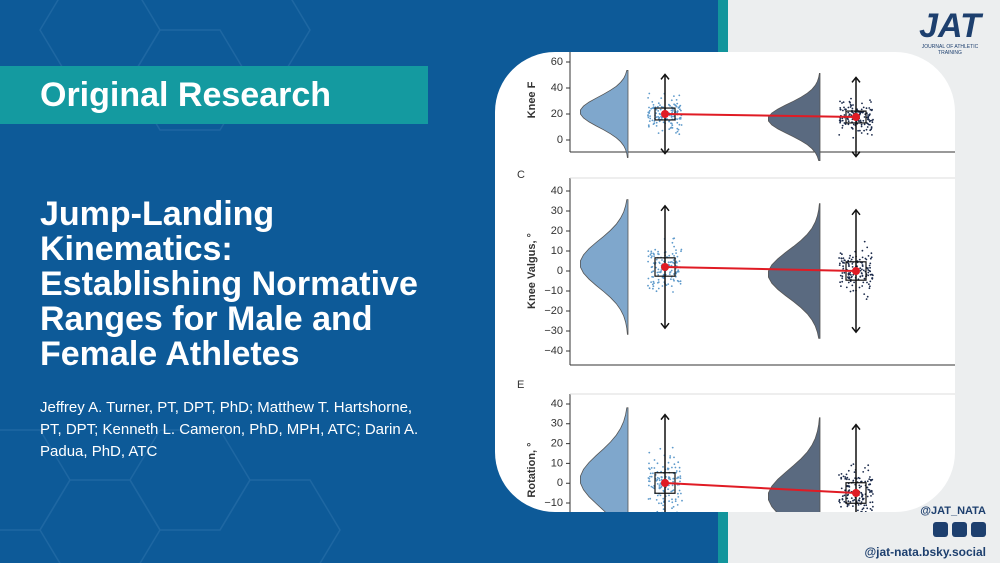  I want to click on hexagon, so click(280, 521).